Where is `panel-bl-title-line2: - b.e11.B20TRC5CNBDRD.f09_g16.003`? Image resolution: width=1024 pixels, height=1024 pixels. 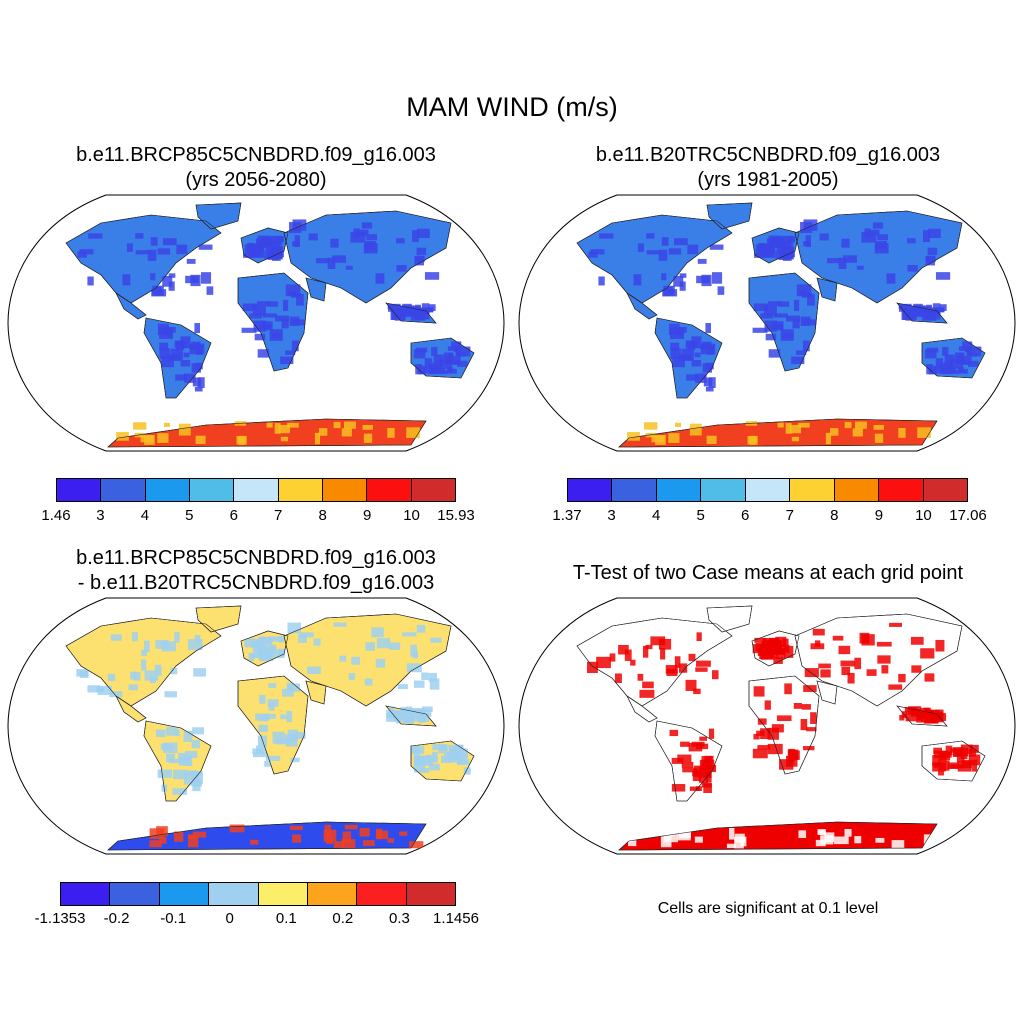 panel-bl-title-line2: - b.e11.B20TRC5CNBDRD.f09_g16.003 is located at coordinates (256, 583).